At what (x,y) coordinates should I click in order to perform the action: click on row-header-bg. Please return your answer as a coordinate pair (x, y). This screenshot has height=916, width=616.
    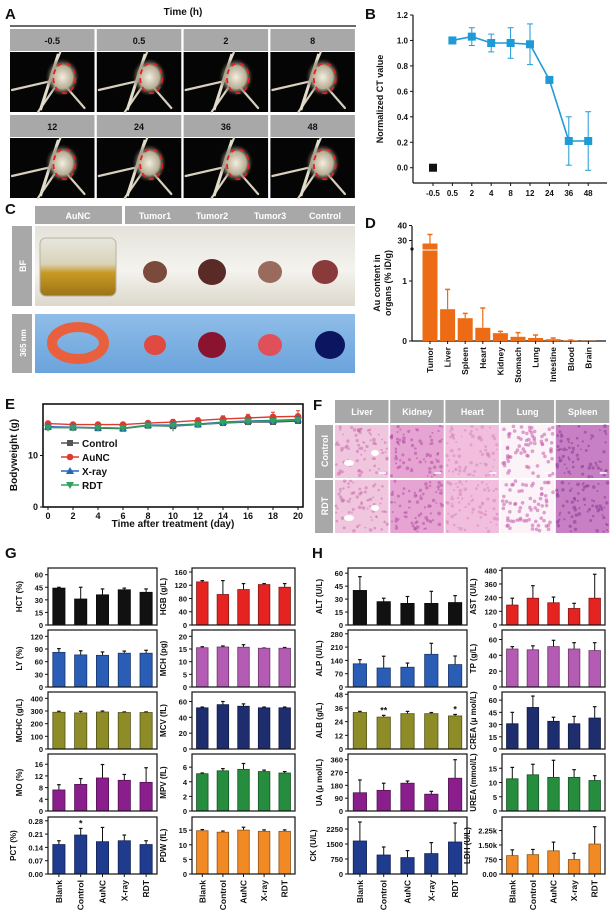
    Looking at the image, I should click on (22, 343).